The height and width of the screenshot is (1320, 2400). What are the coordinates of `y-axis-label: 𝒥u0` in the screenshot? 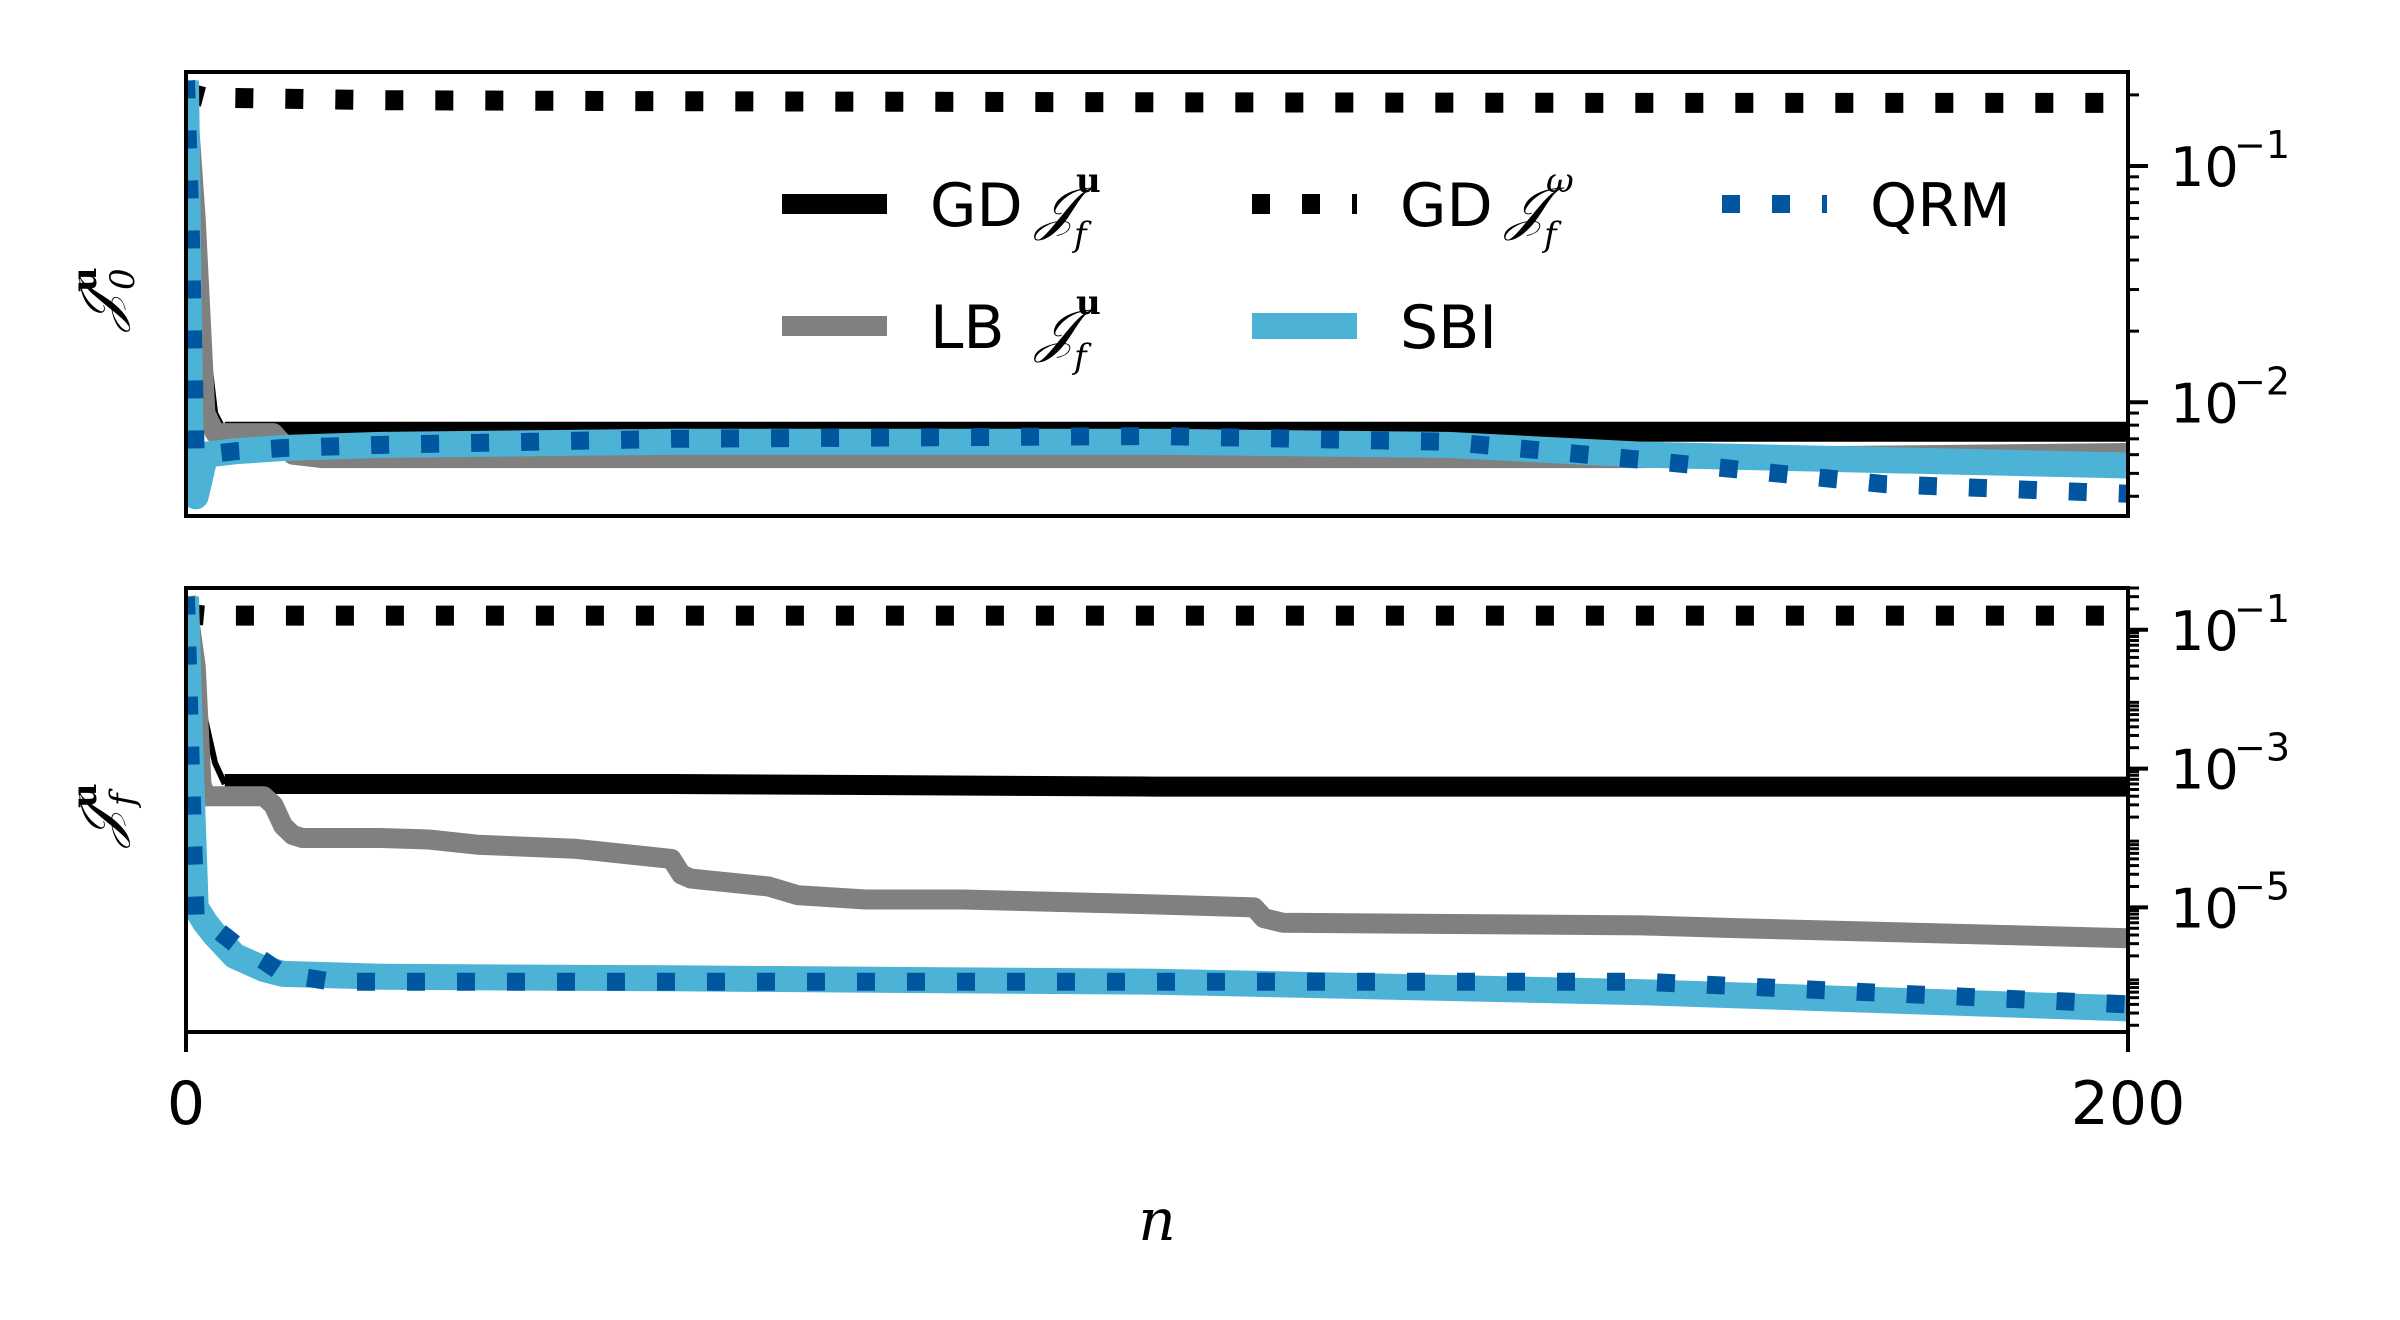 It's located at (104, 300).